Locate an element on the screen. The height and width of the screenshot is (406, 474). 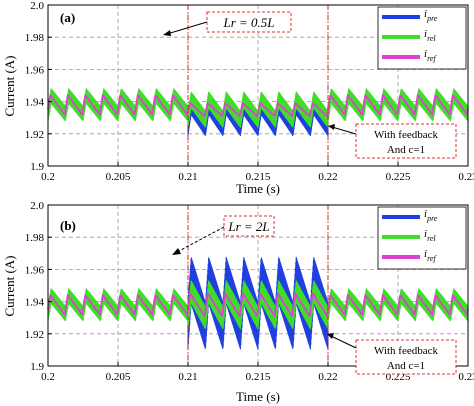
event-lines-a is located at coordinates (258, 85).